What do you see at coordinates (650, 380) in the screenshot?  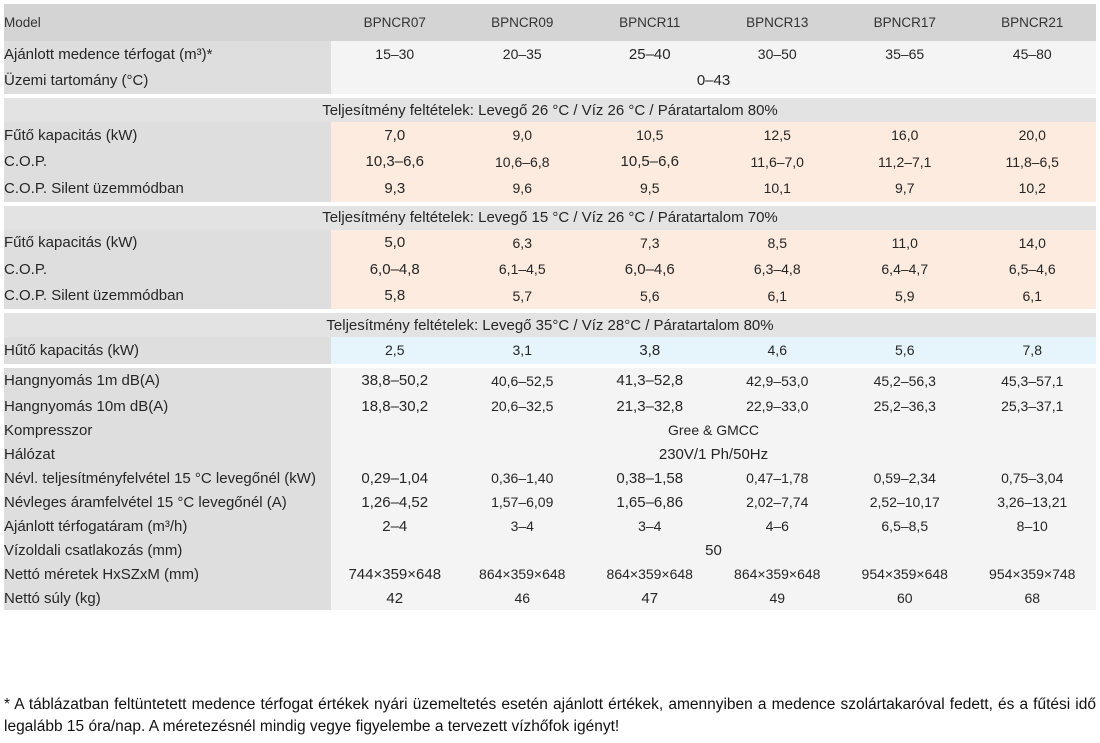 I see `cell-value: 41,3–52,8` at bounding box center [650, 380].